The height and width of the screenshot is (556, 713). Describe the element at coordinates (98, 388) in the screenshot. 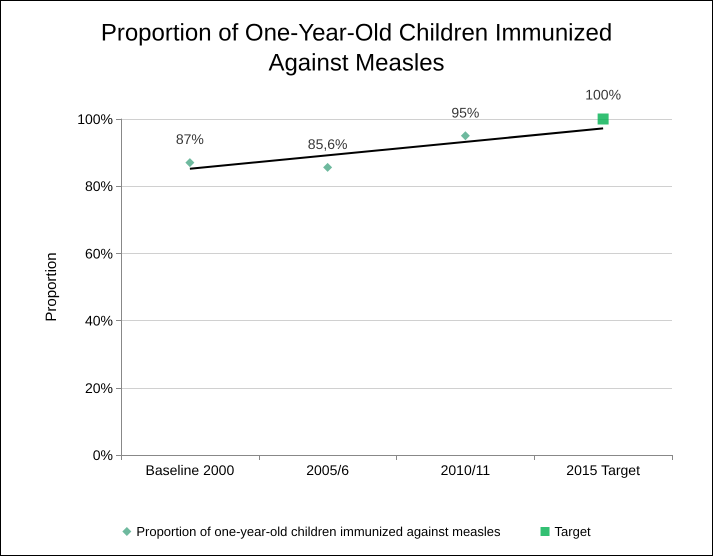

I see `y-tick-label: 20%` at that location.